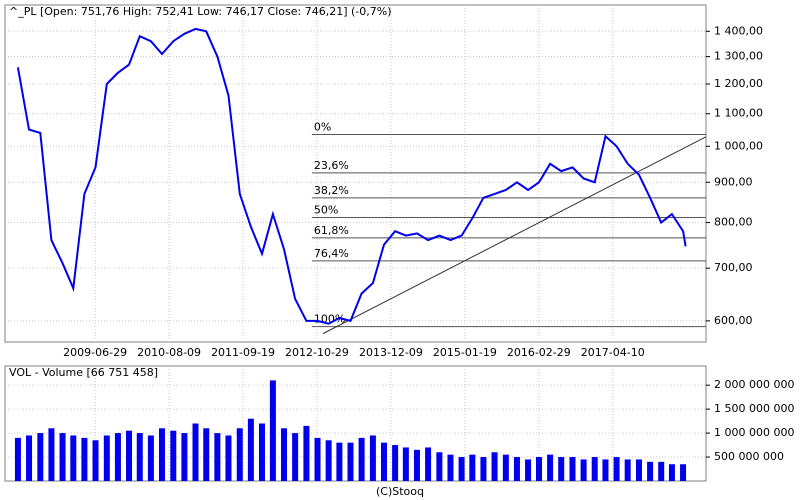 This screenshot has height=500, width=800. Describe the element at coordinates (733, 267) in the screenshot. I see `y-tick-label: 700,00` at that location.